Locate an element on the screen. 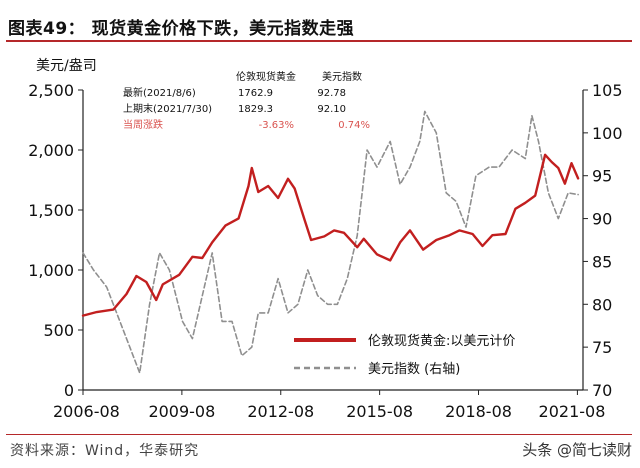  source-divider is located at coordinates (319, 434).